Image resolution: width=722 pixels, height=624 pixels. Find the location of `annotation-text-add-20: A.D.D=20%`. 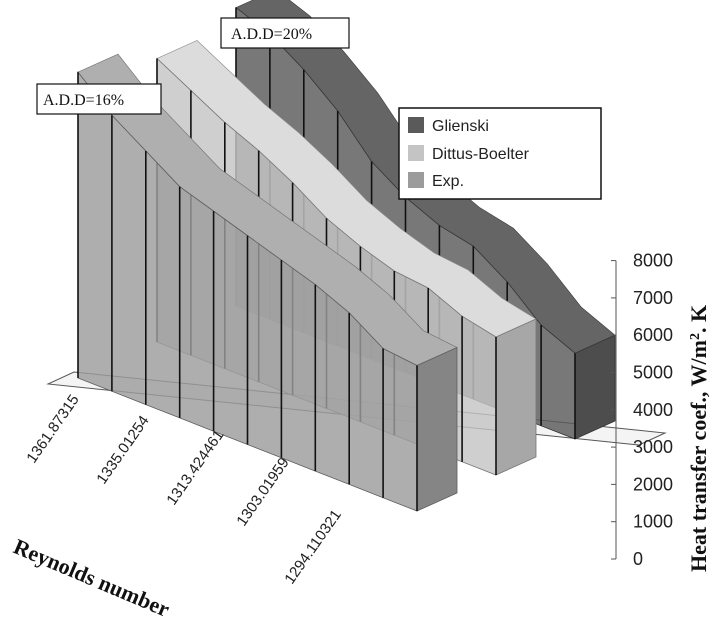

annotation-text-add-20: A.D.D=20% is located at coordinates (271, 34).